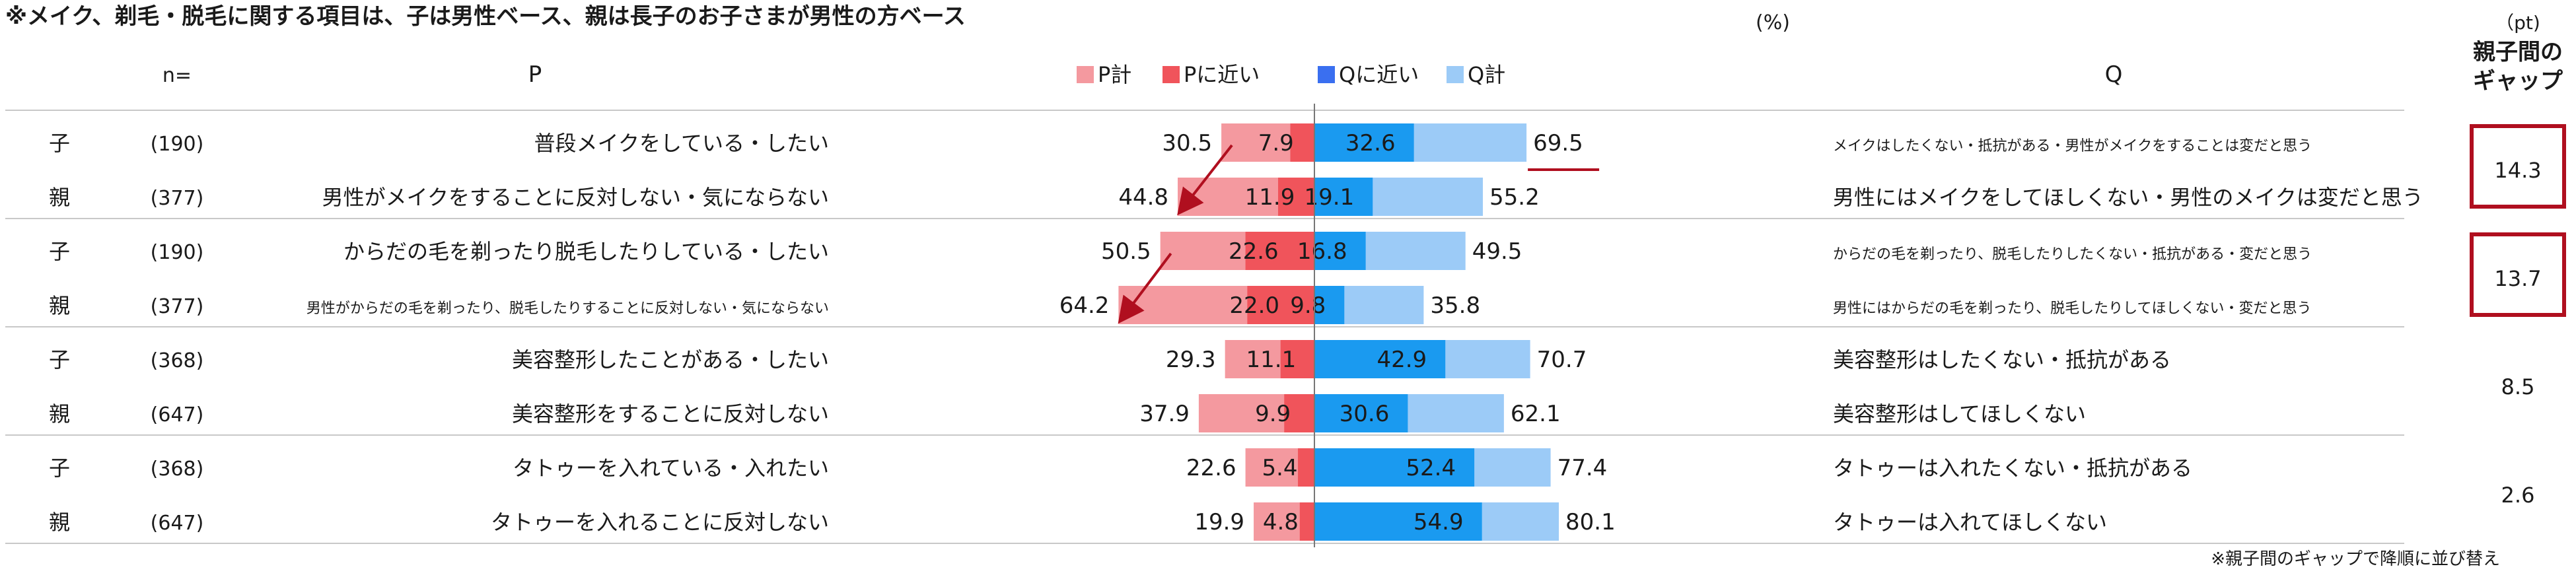 The width and height of the screenshot is (2576, 579). Describe the element at coordinates (1330, 197) in the screenshot. I see `label-q-near: 19.1` at that location.